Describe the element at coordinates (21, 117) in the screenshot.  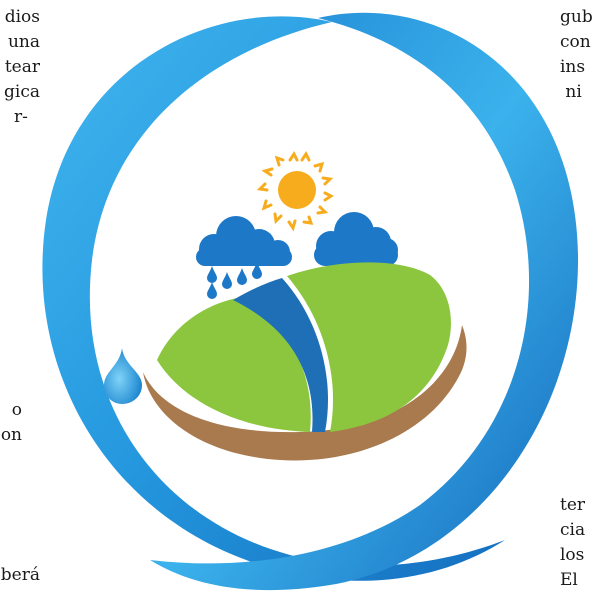
I see `text-line: r-` at that location.